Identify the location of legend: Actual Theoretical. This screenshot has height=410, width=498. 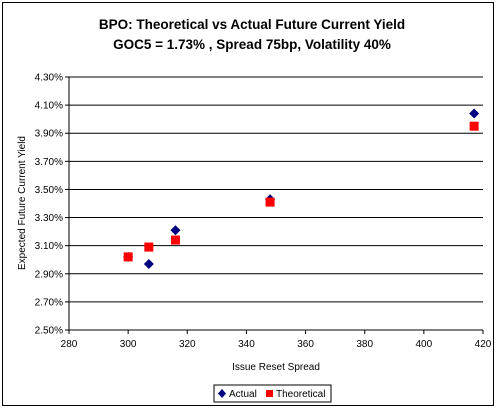
(272, 393).